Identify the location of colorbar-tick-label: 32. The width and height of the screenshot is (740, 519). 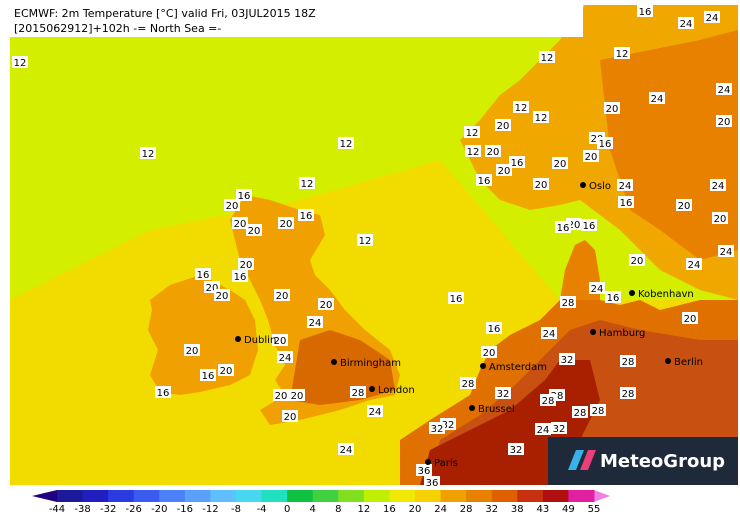
(491, 509).